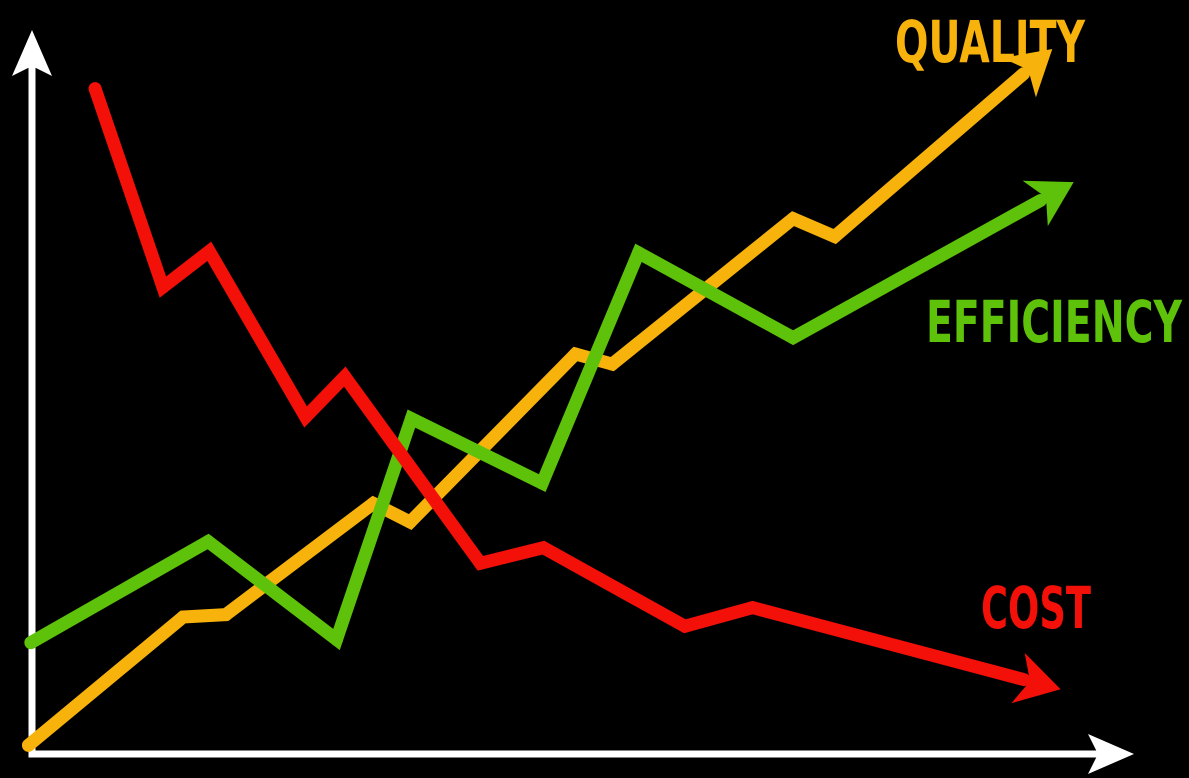 Image resolution: width=1189 pixels, height=778 pixels. What do you see at coordinates (1027, 73) in the screenshot?
I see `quality-arrowhead` at bounding box center [1027, 73].